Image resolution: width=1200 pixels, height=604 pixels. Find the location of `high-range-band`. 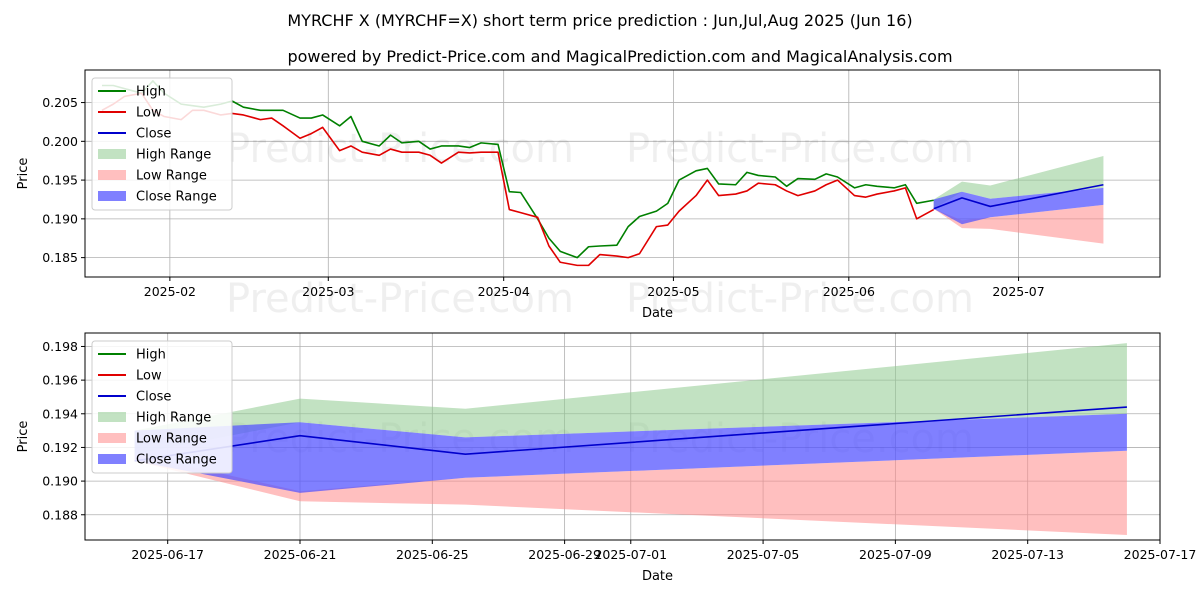

high-range-band is located at coordinates (1018, 182).